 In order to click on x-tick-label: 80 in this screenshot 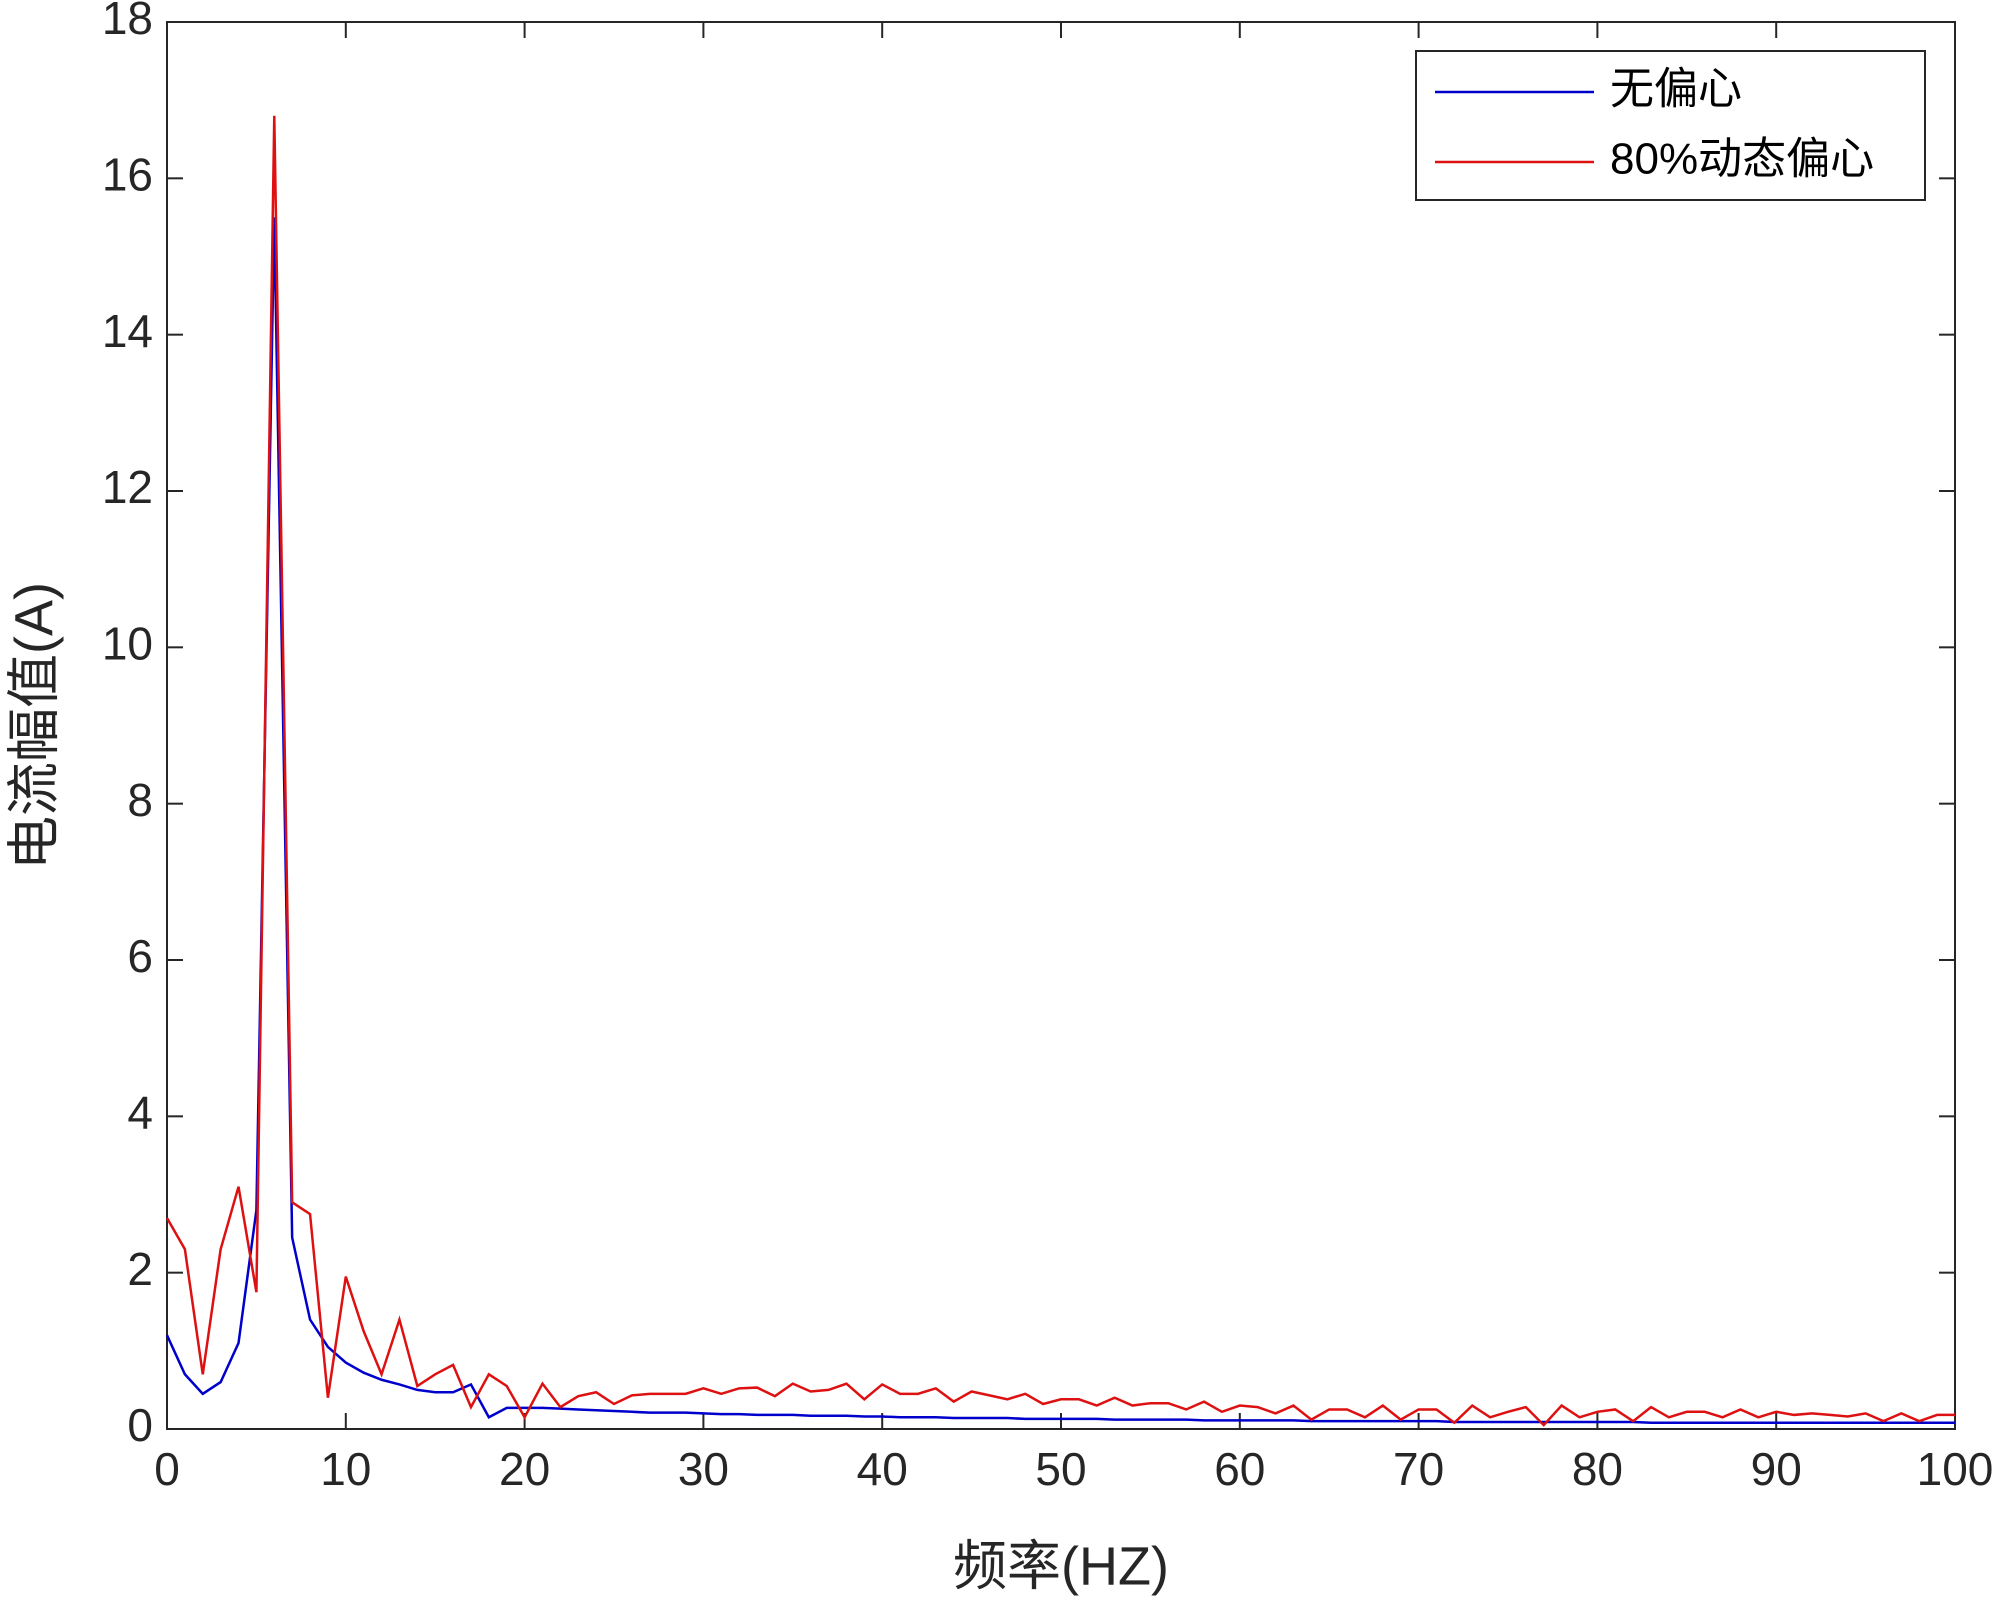, I will do `click(1597, 1469)`.